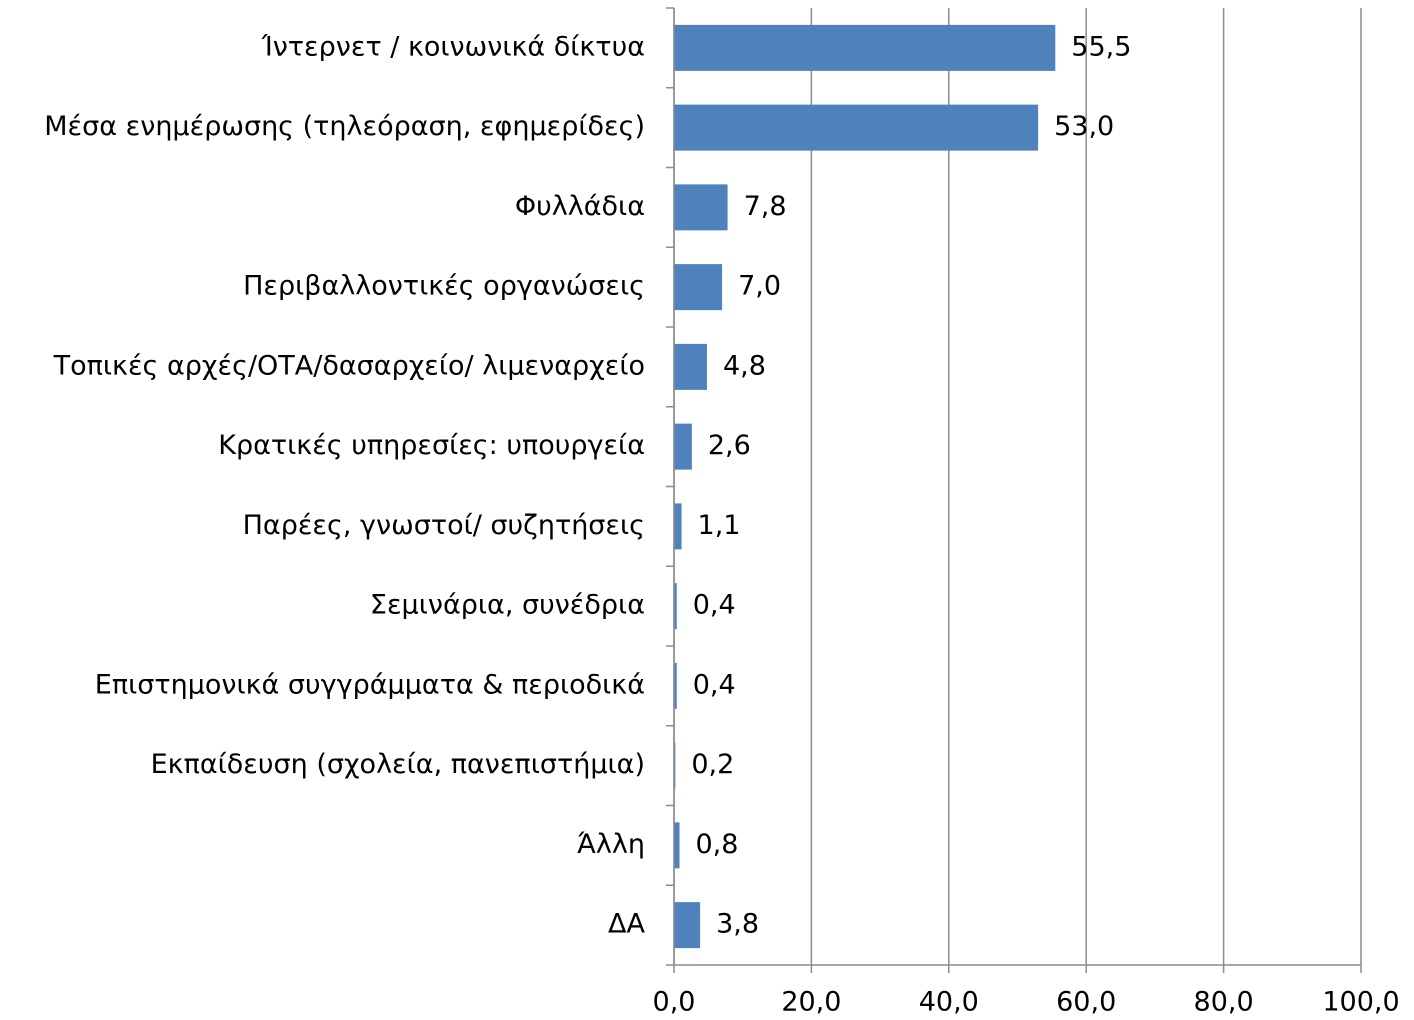 The image size is (1414, 1020). What do you see at coordinates (453, 46) in the screenshot?
I see `category-label: Ίντερνετ / κοινωνικά δίκτυα` at bounding box center [453, 46].